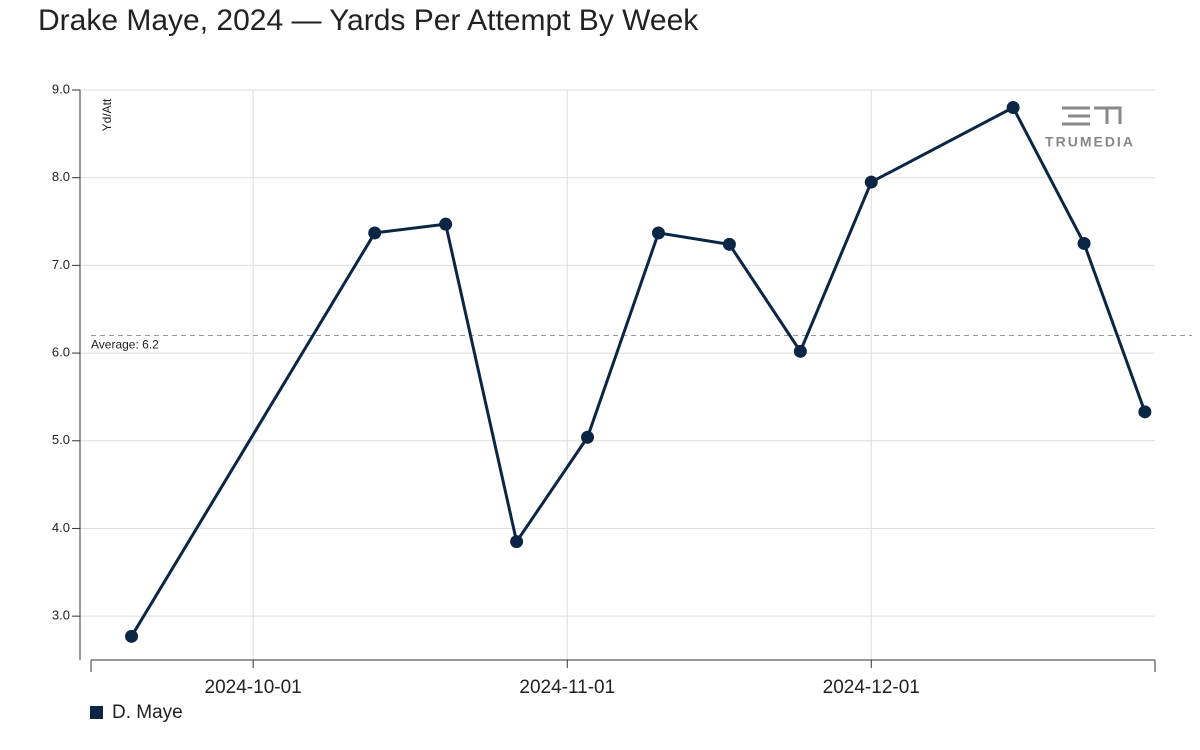 This screenshot has height=750, width=1200. I want to click on x-tick-label: 2024-10-01, so click(253, 687).